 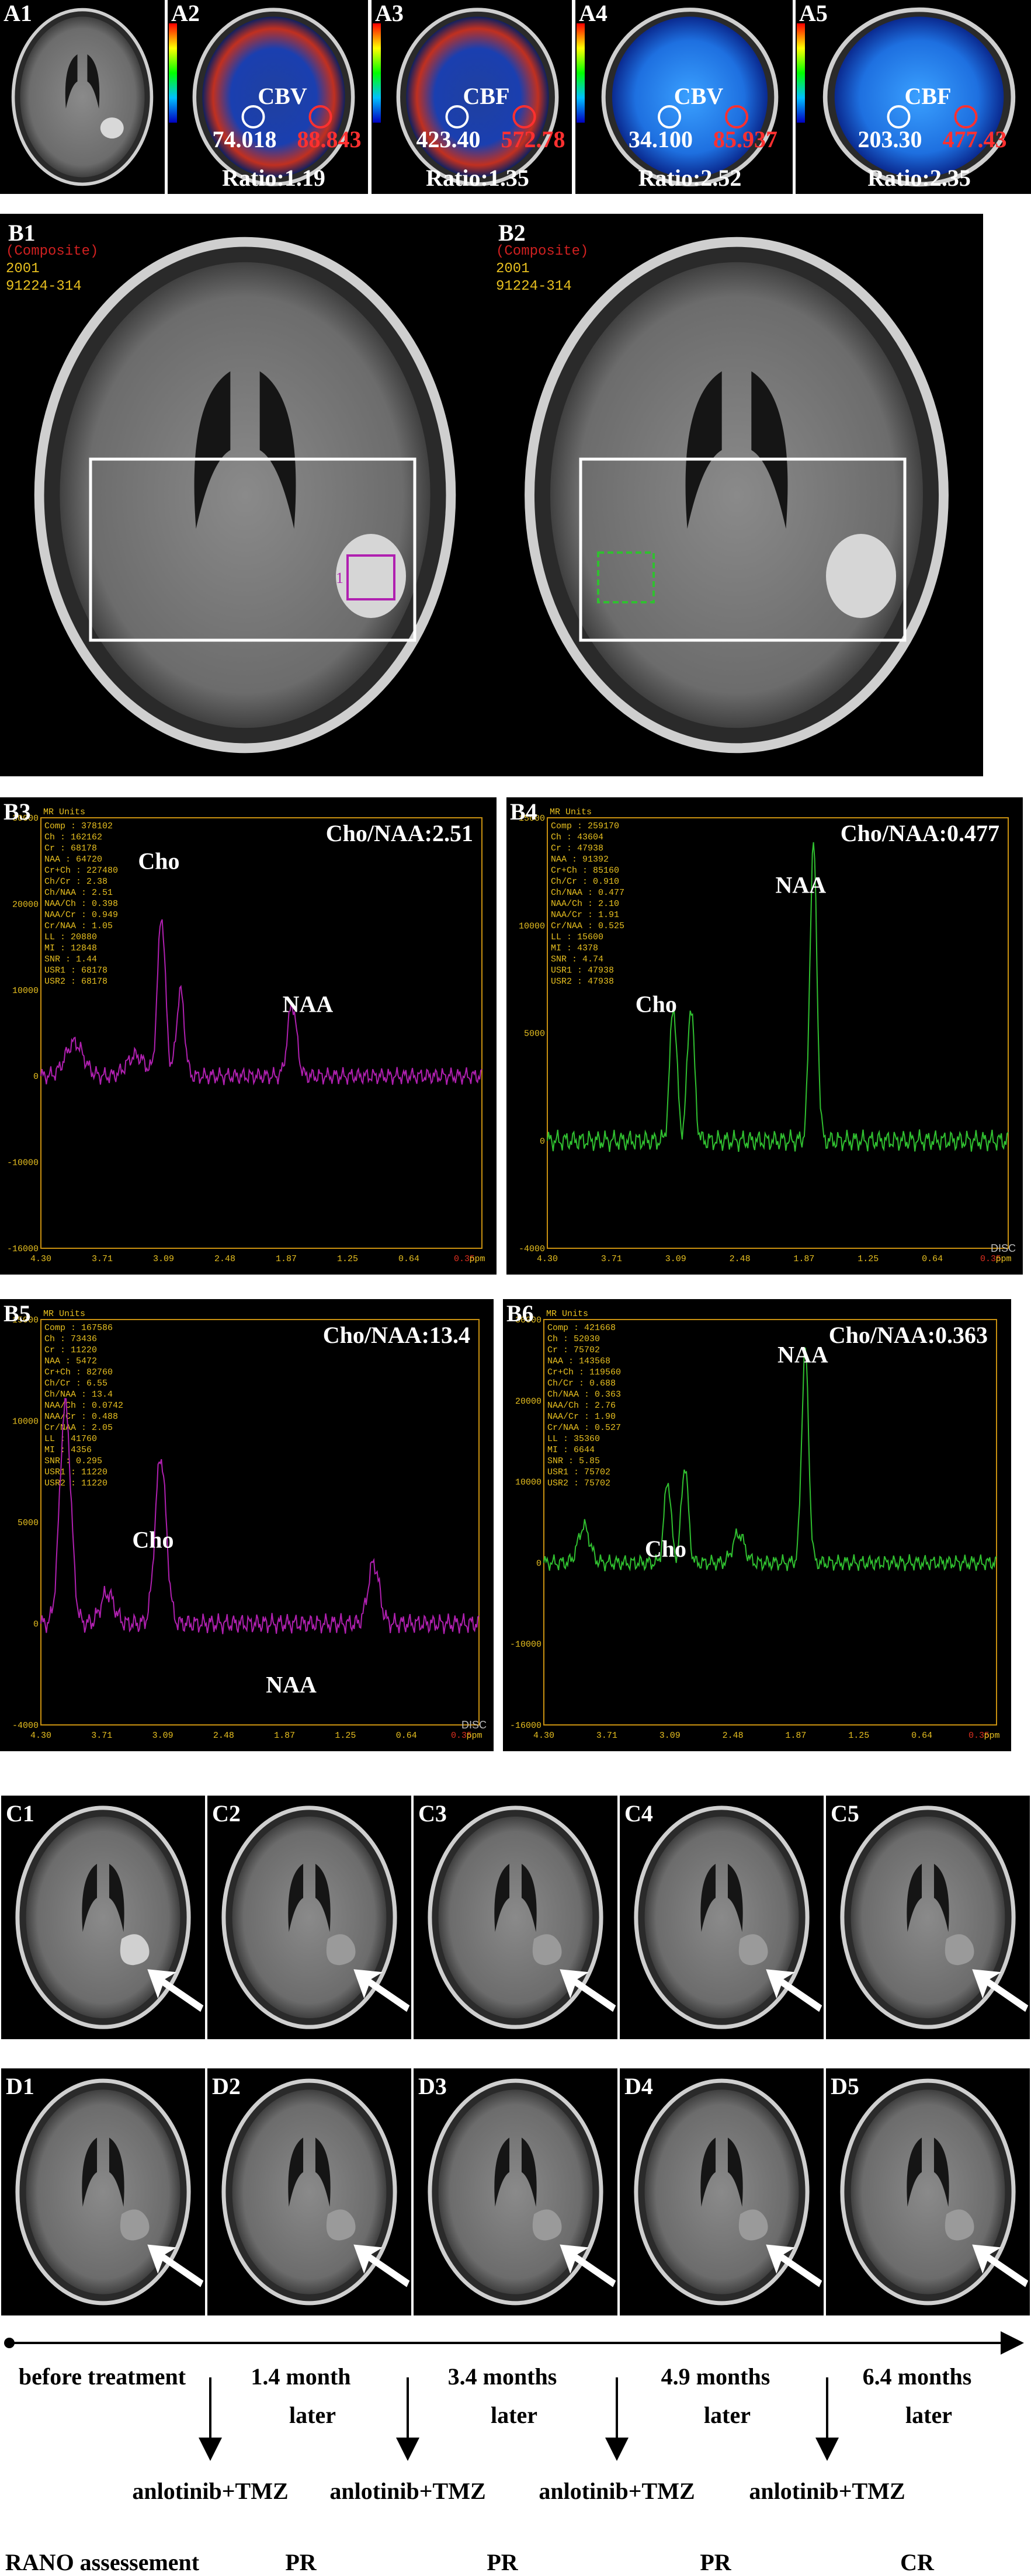 What do you see at coordinates (396, 1335) in the screenshot?
I see `ratio: Cho/NAA:13.4` at bounding box center [396, 1335].